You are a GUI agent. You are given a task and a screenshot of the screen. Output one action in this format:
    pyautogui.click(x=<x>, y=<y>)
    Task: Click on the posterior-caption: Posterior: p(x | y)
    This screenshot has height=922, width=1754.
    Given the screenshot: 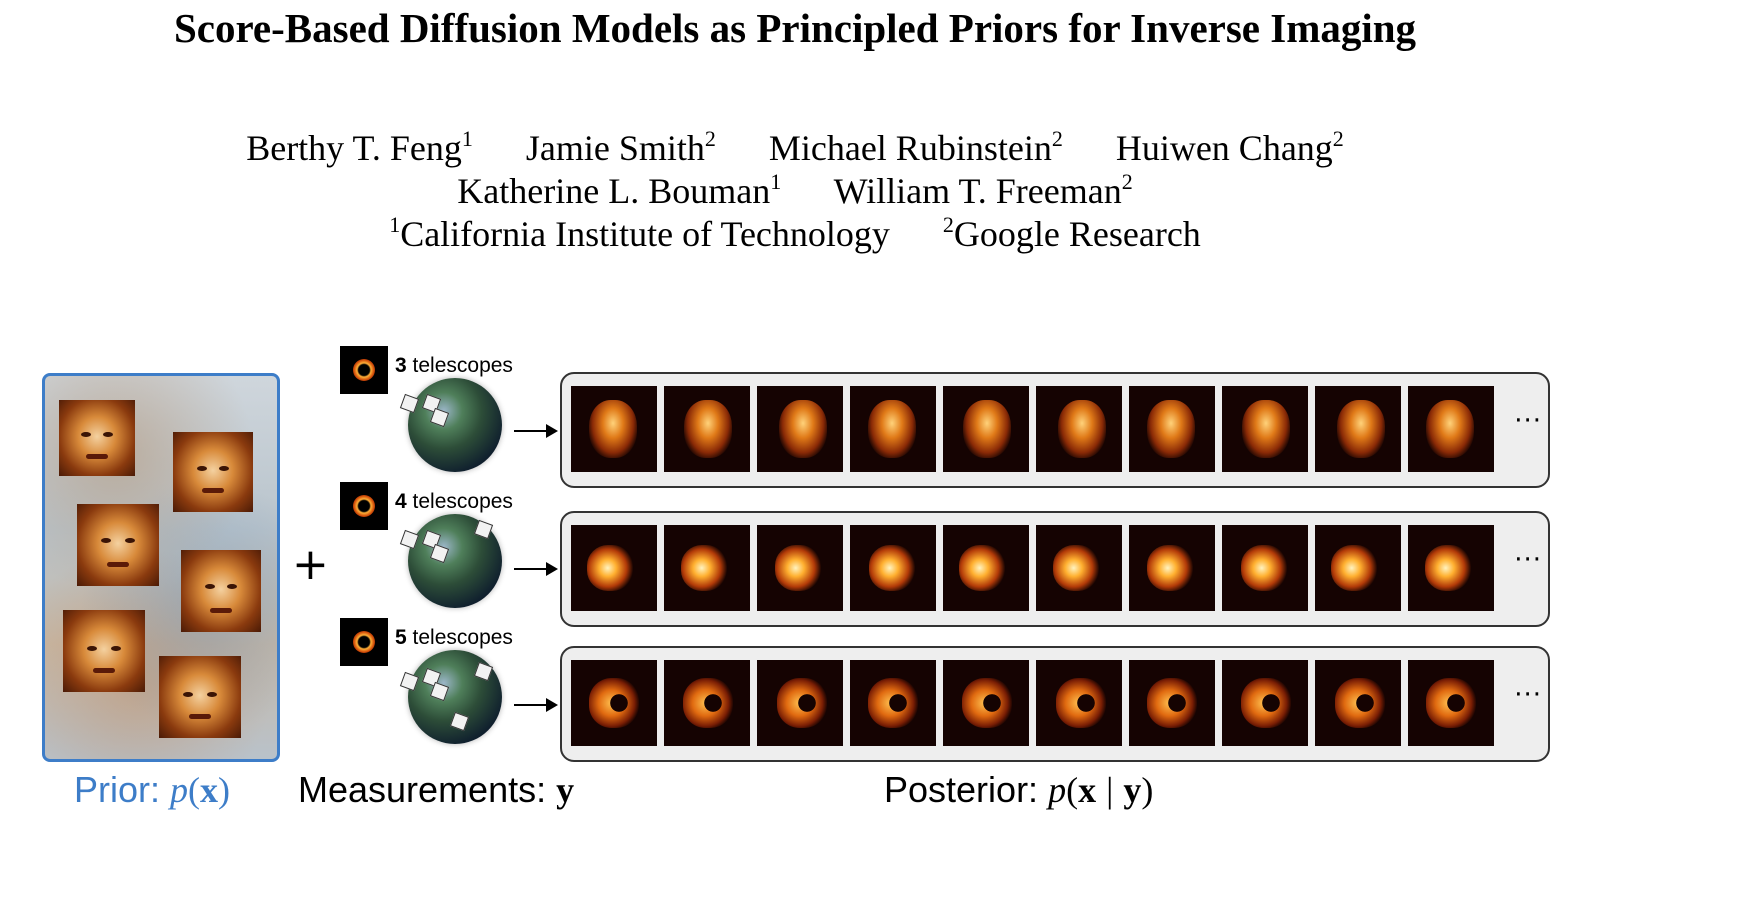 What is the action you would take?
    pyautogui.click(x=1018, y=790)
    